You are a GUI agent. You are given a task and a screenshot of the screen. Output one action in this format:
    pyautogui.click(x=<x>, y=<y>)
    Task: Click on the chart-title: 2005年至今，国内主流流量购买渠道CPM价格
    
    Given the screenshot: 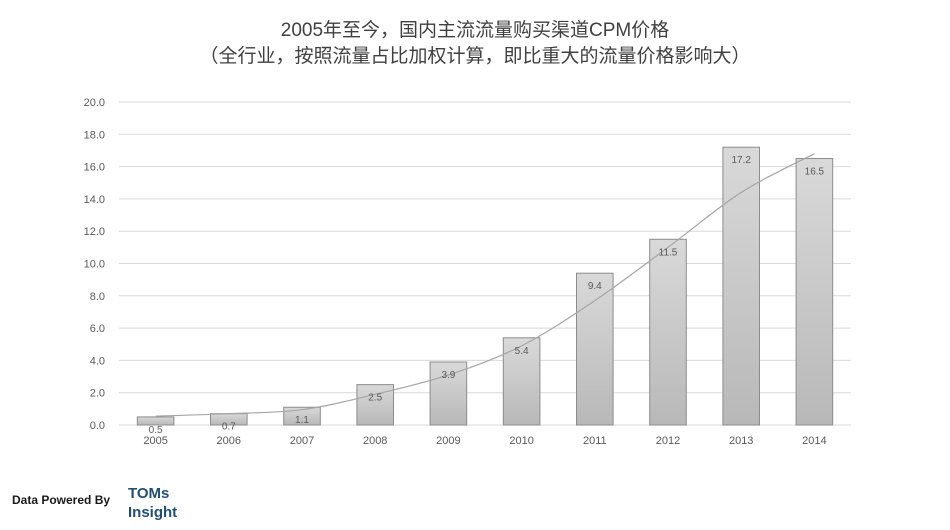 What is the action you would take?
    pyautogui.click(x=475, y=30)
    